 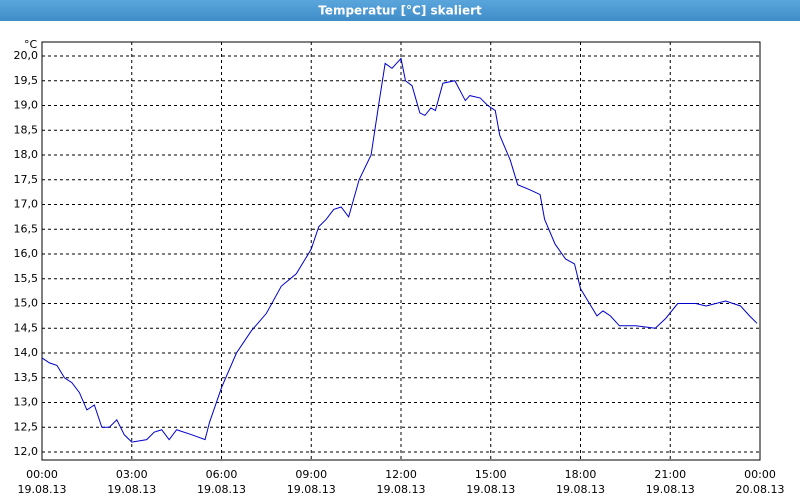 What do you see at coordinates (222, 474) in the screenshot?
I see `x-tick-label: 06:00` at bounding box center [222, 474].